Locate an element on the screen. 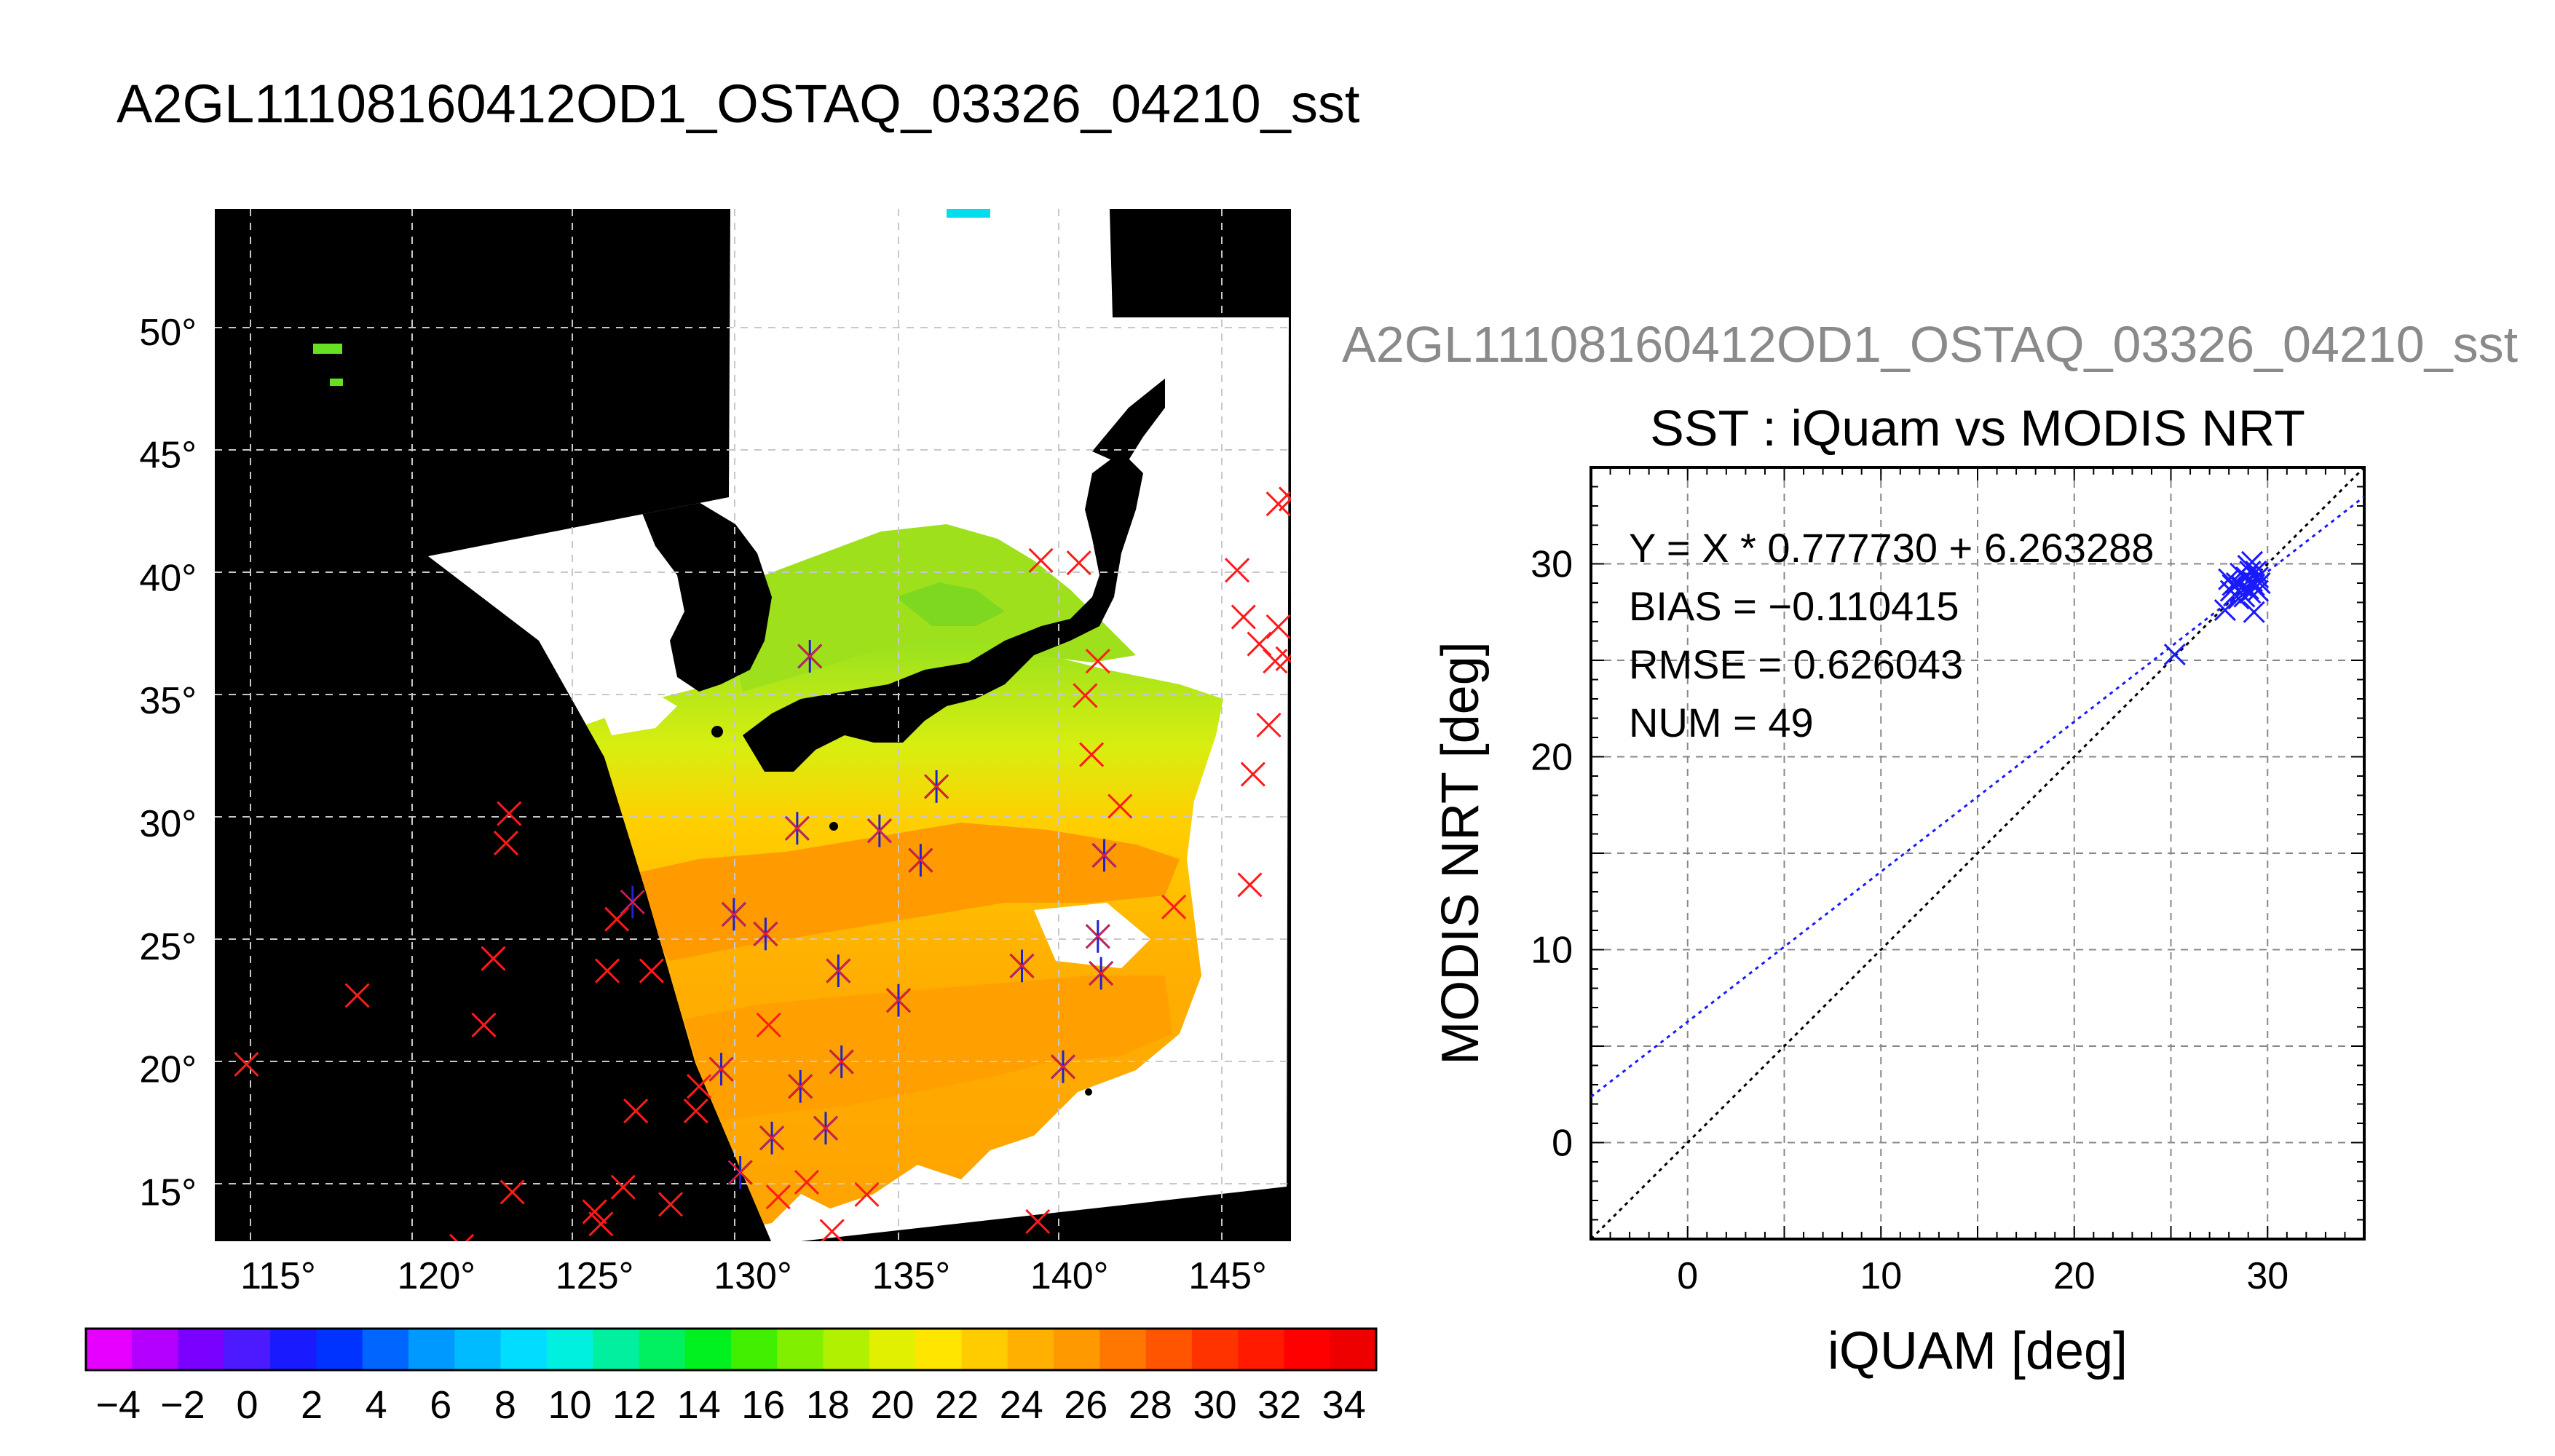  main-title: A2GL11108160412OD1_OSTAQ_03326_04210_sst is located at coordinates (738, 104).